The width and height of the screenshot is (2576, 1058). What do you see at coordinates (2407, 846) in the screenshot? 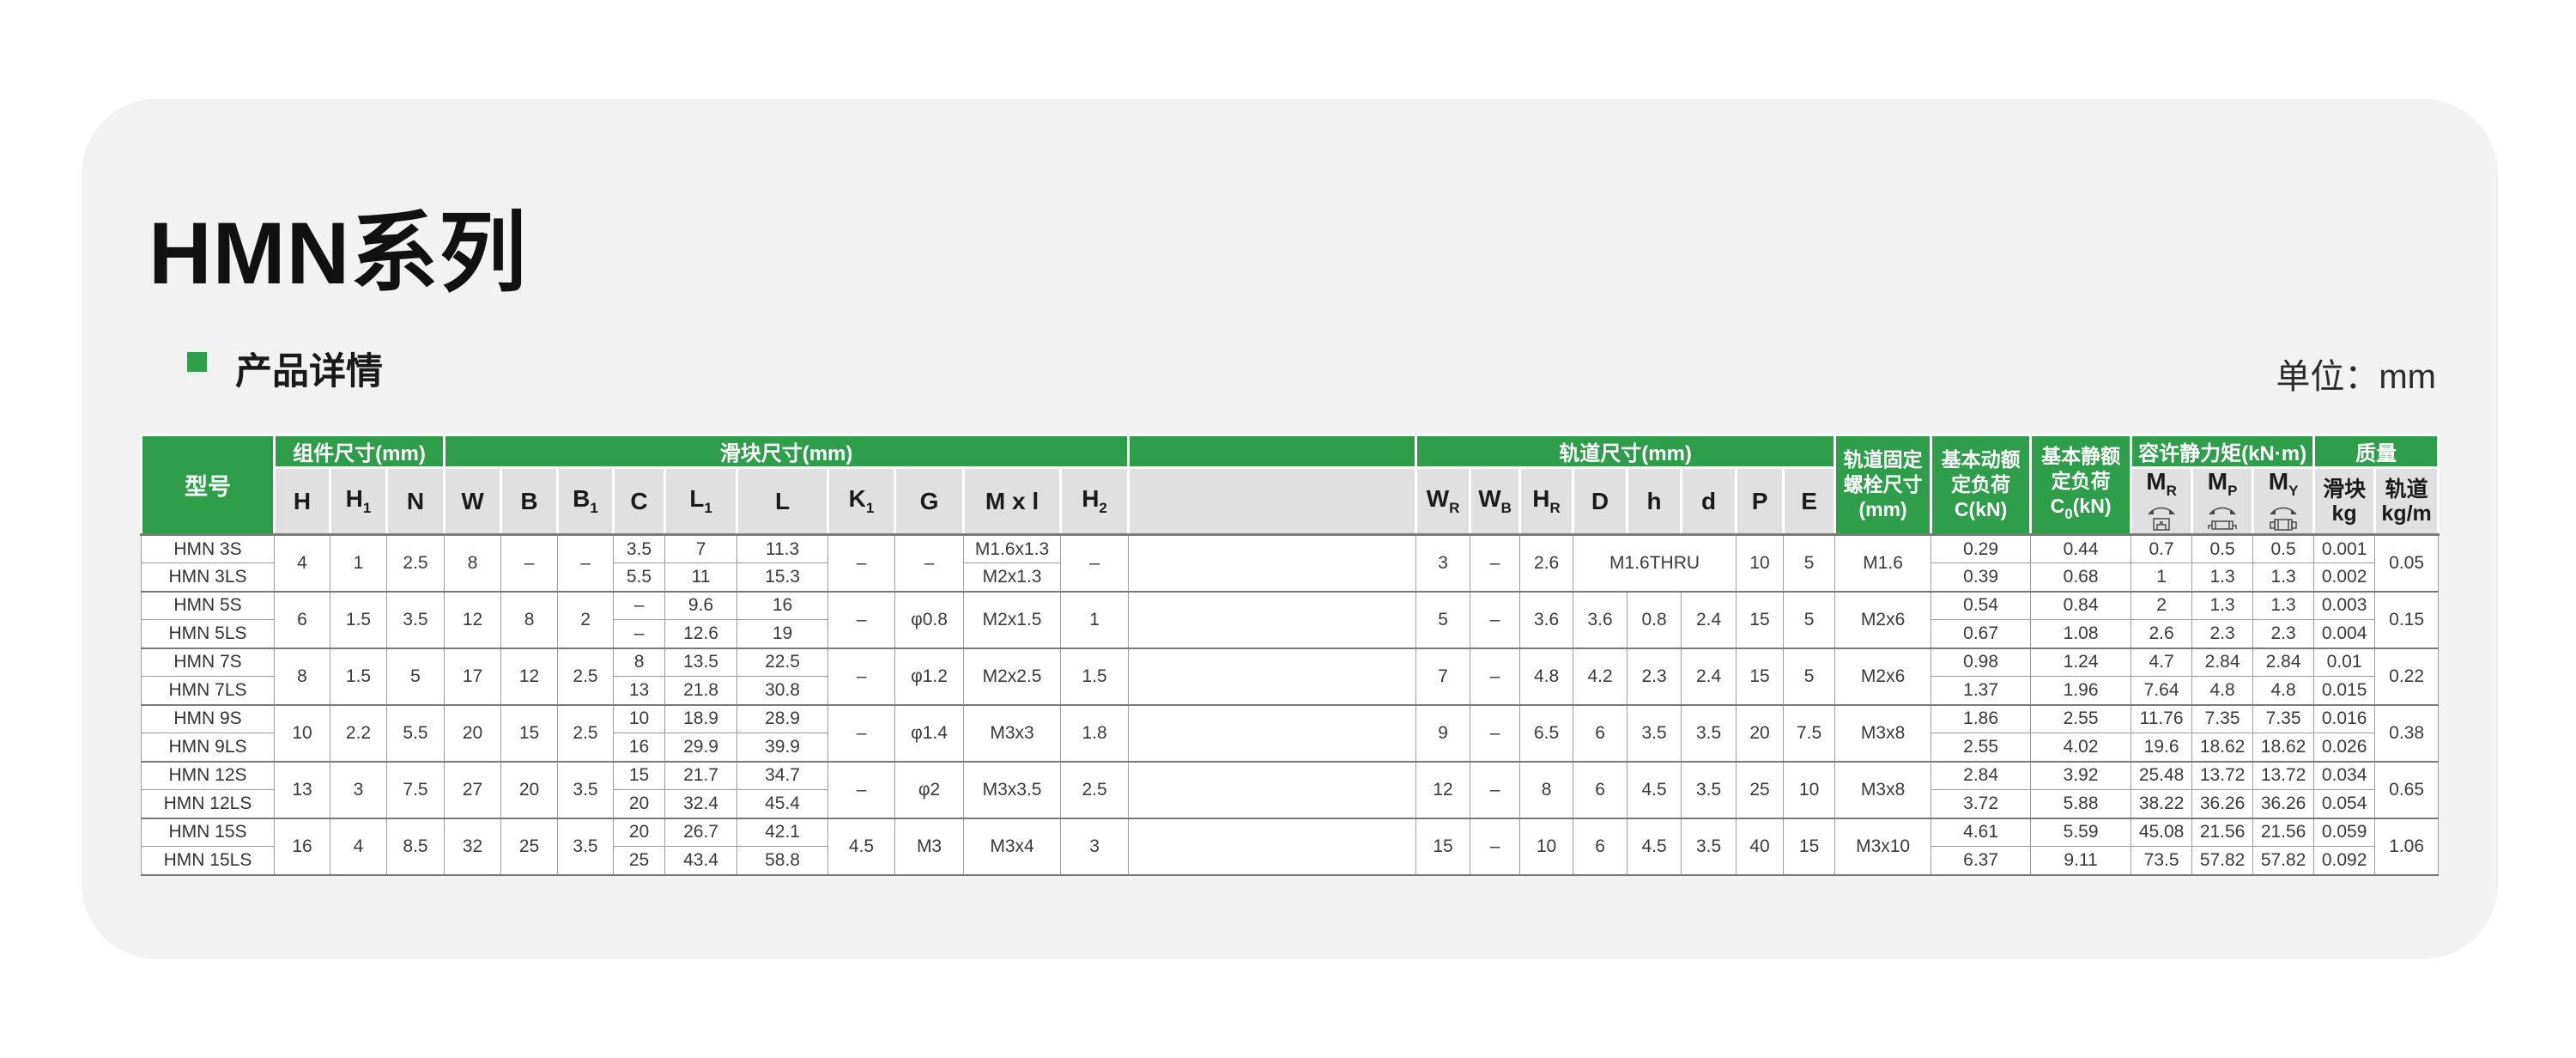
I see `table-cell: 1.06` at bounding box center [2407, 846].